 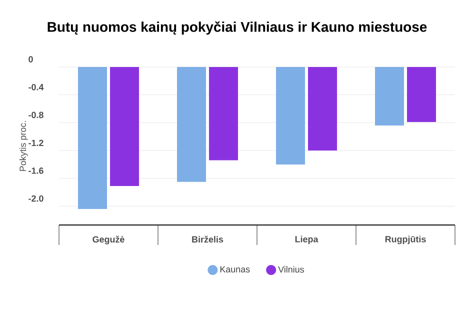 What do you see at coordinates (291, 269) in the screenshot?
I see `legend-label: Vilnius` at bounding box center [291, 269].